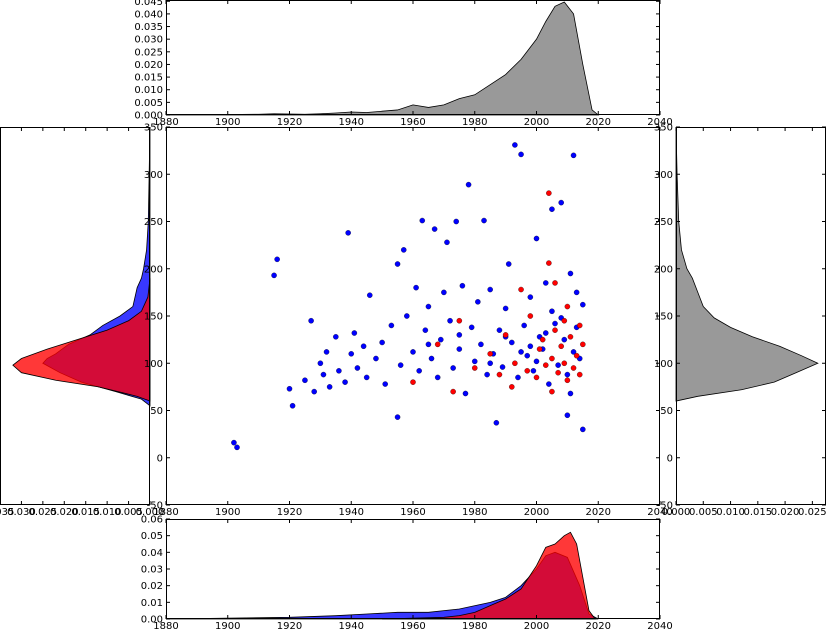  Describe the element at coordinates (152, 586) in the screenshot. I see `y-tick-label: 0.02` at that location.